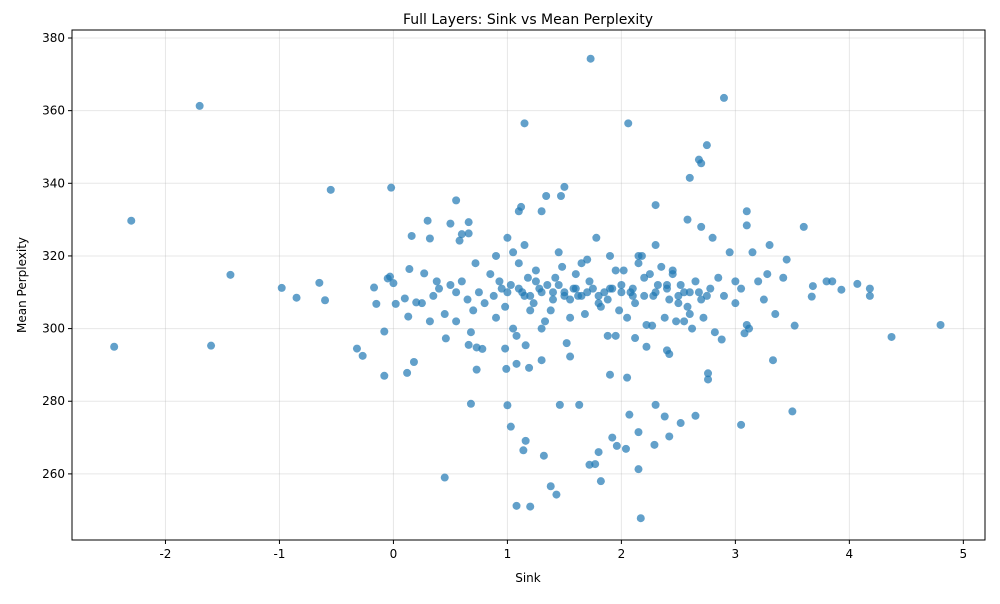  I want to click on x-tick-label: 5, so click(964, 554).